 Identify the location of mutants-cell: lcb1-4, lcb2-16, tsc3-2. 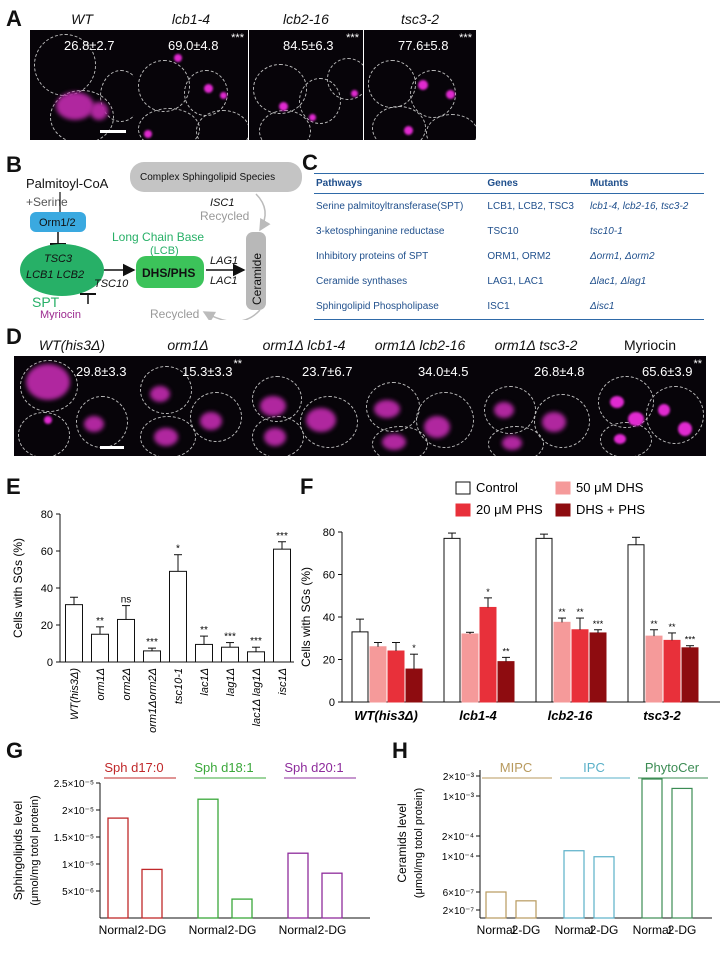
(639, 206).